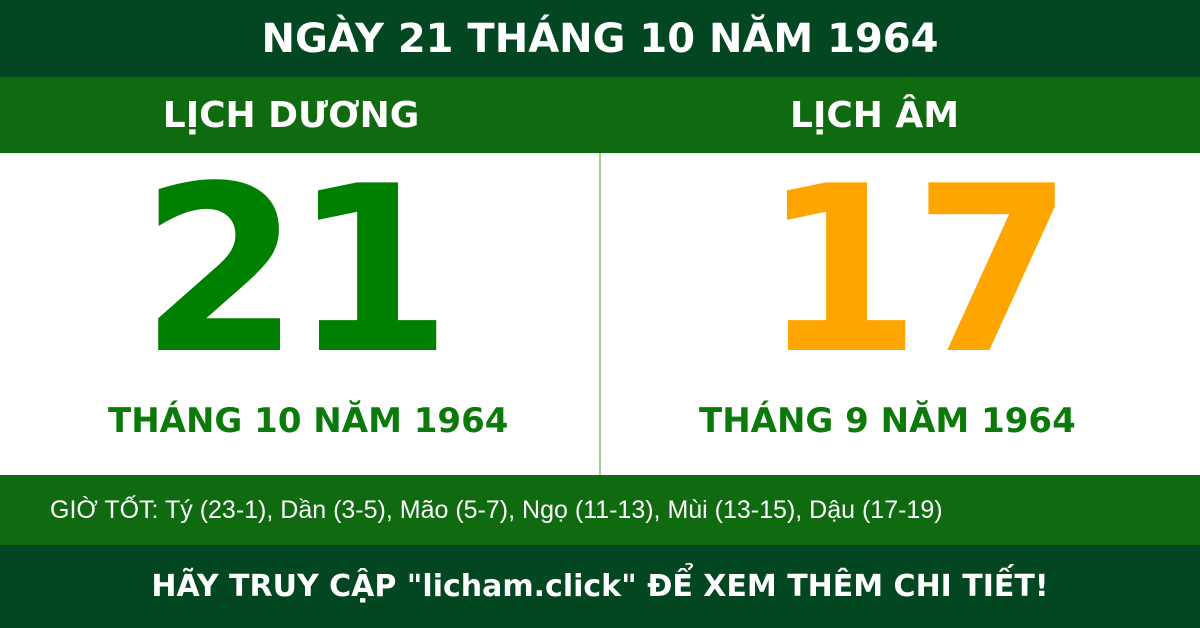  I want to click on solar-heading: LỊCH DƯƠNG, so click(291, 115).